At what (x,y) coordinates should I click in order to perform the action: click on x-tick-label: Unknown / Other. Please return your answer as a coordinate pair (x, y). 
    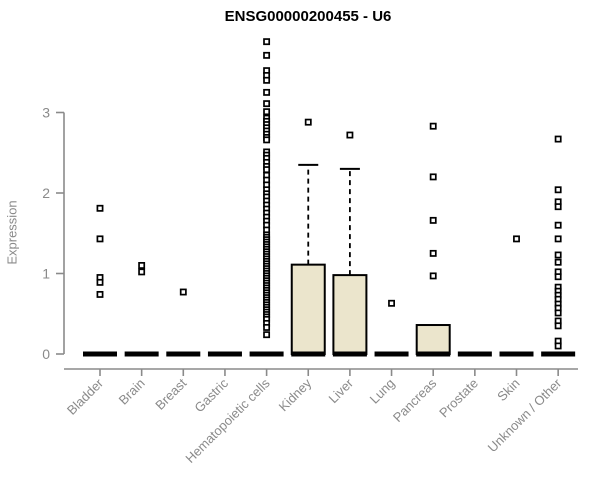
    Looking at the image, I should click on (525, 415).